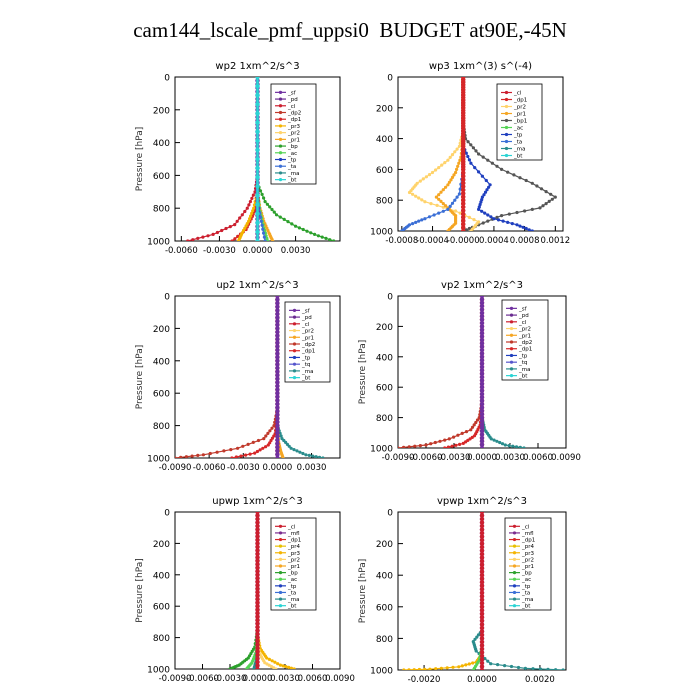  I want to click on legend-label: _ma, so click(307, 372).